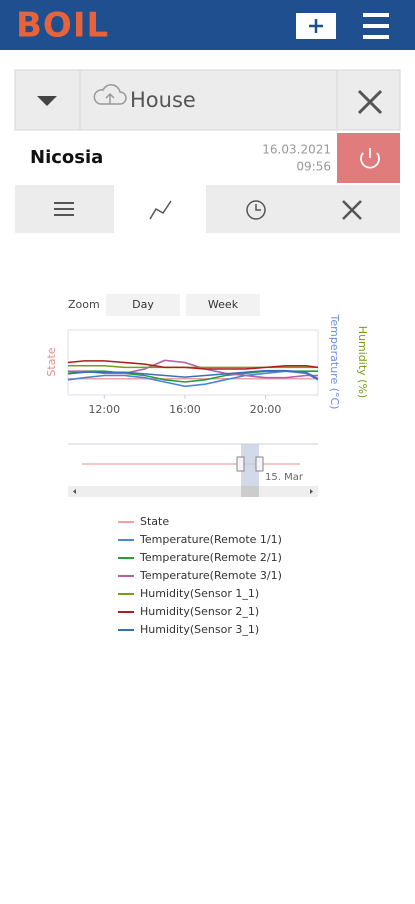 This screenshot has width=415, height=904. Describe the element at coordinates (193, 491) in the screenshot. I see `scrollbar-track` at that location.